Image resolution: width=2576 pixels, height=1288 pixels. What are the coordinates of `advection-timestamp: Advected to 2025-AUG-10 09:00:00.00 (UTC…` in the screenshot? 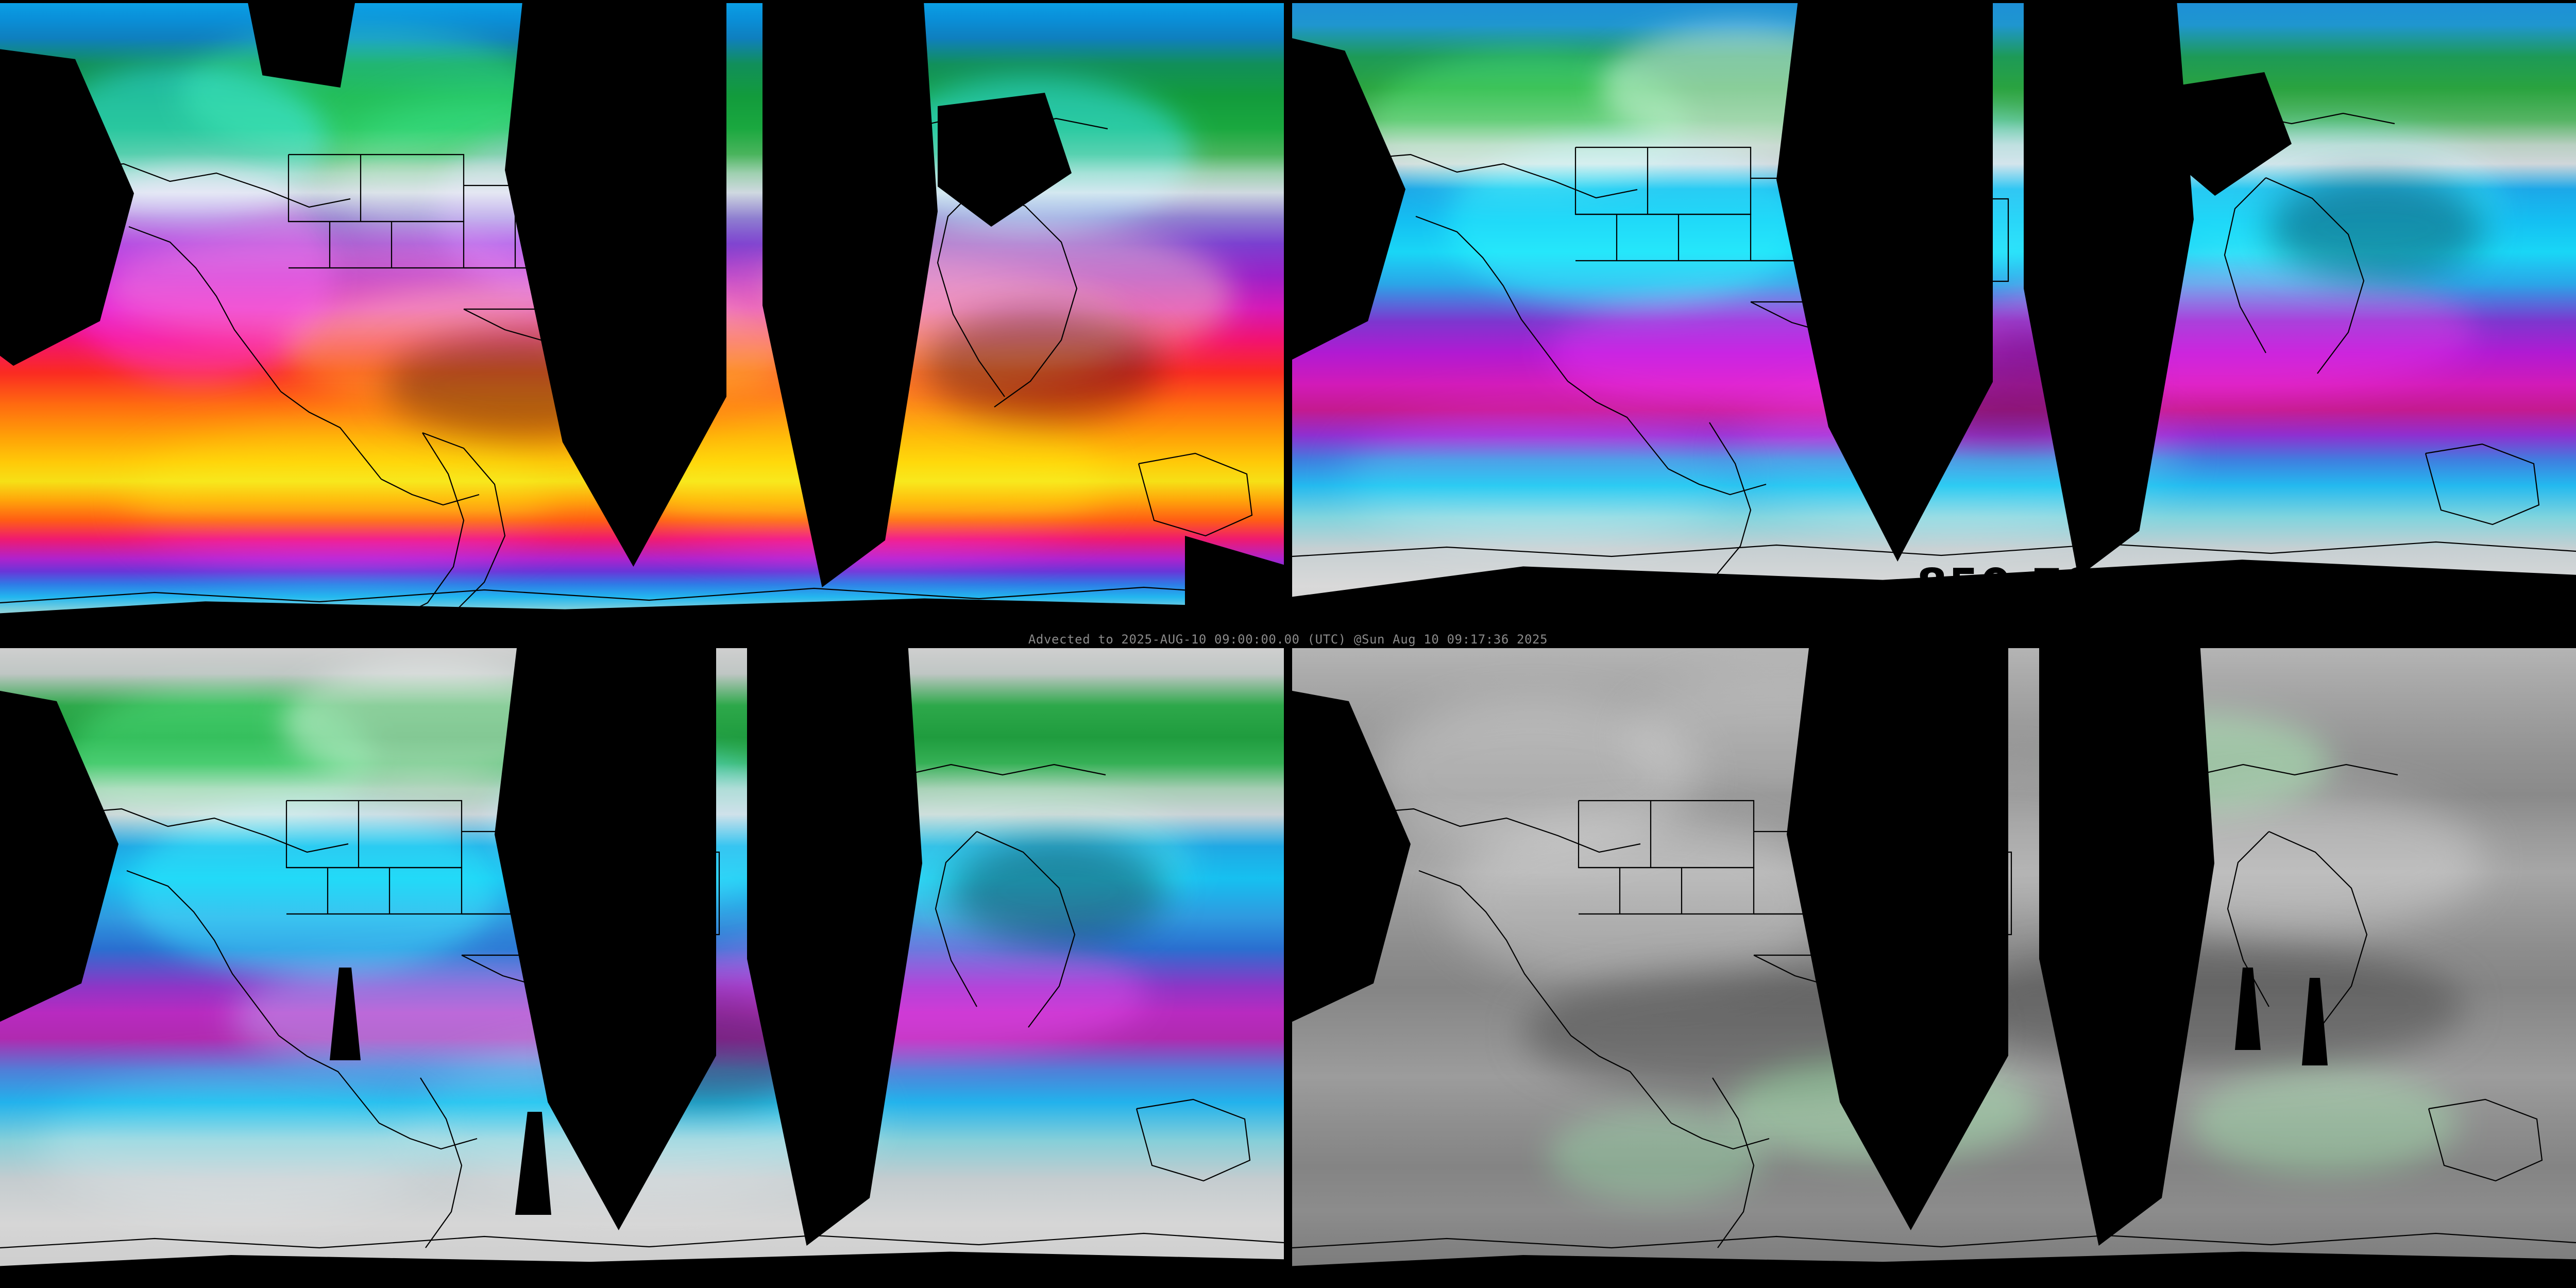 It's located at (1288, 639).